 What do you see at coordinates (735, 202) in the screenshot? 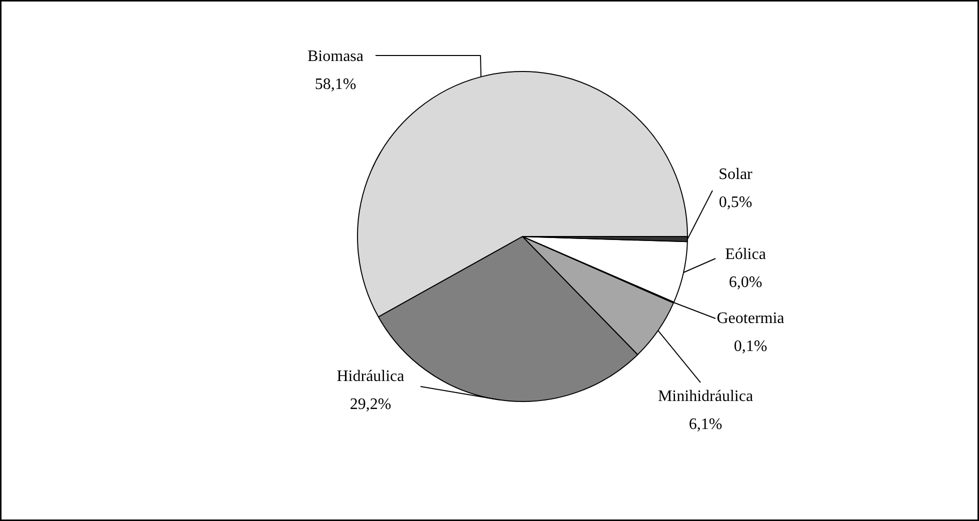
I see `data-label: 0,5%` at bounding box center [735, 202].